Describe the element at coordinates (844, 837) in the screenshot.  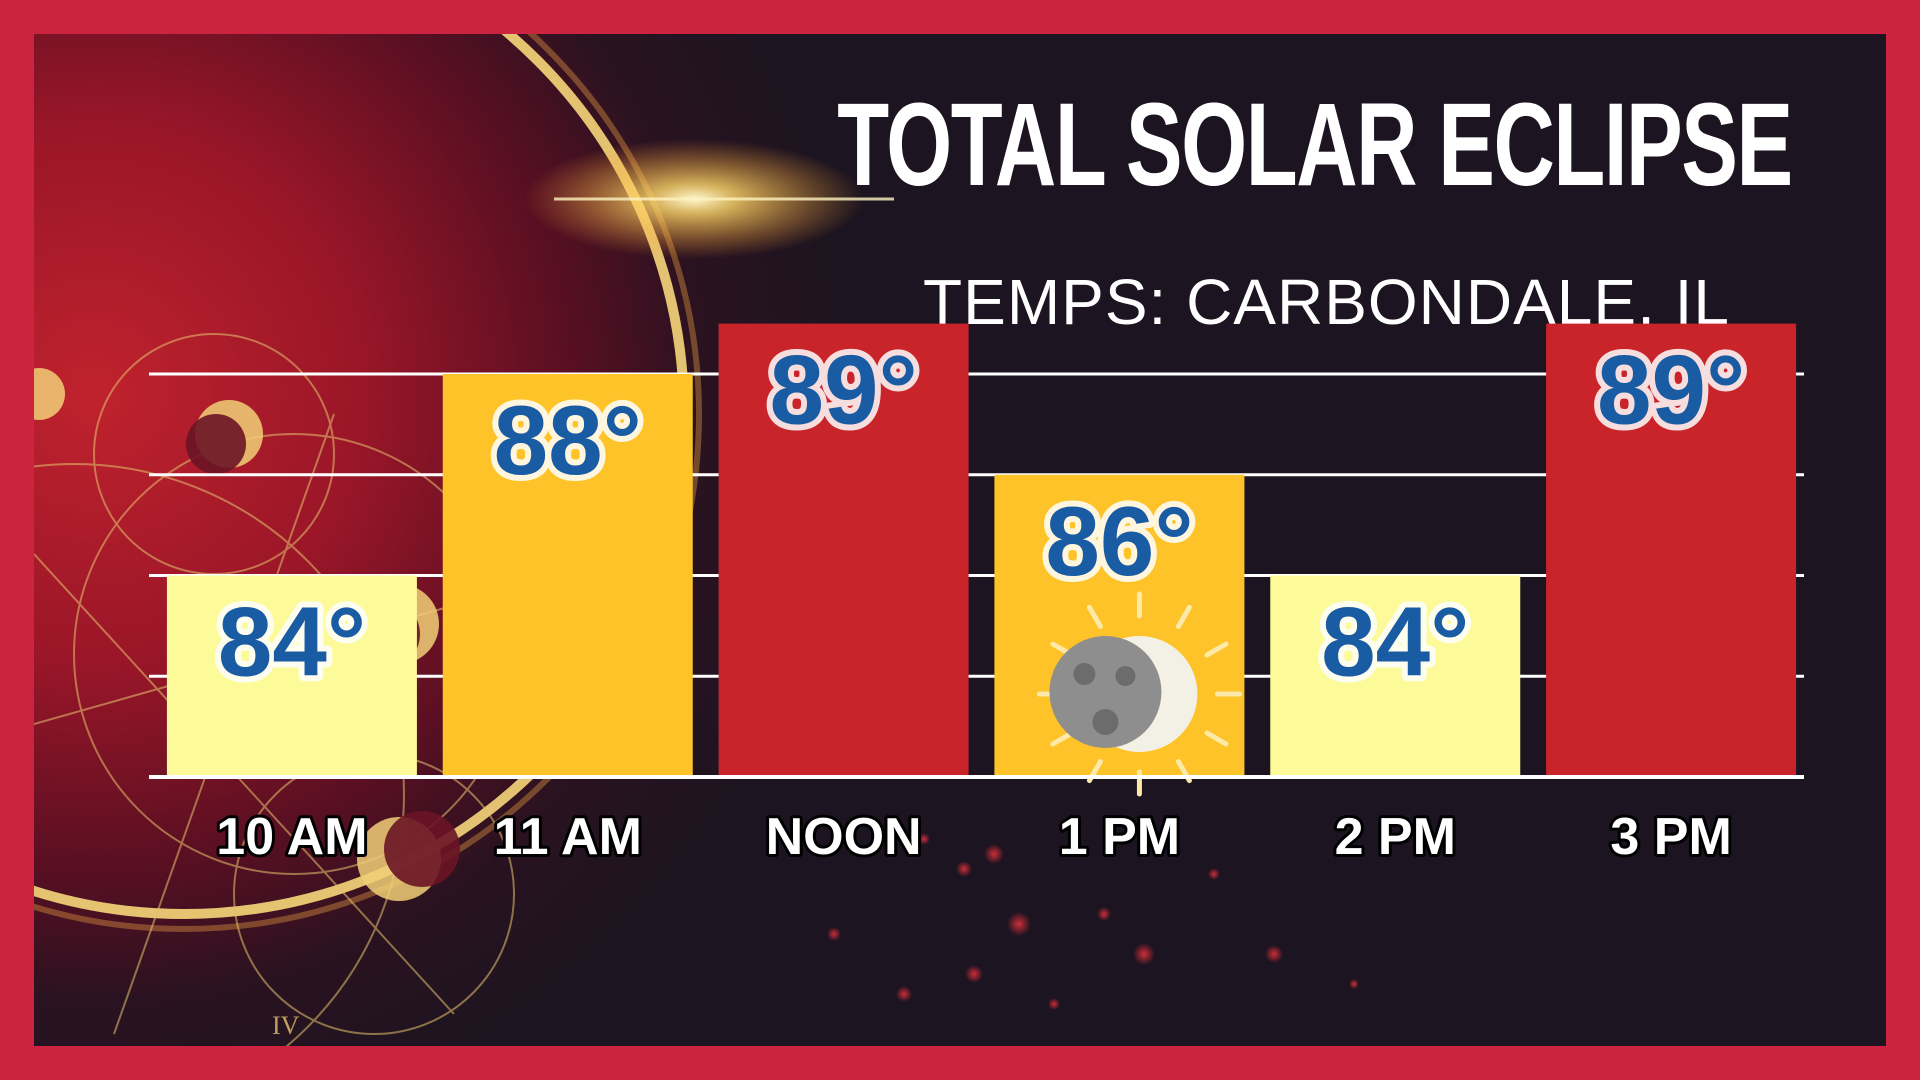
I see `category-label: NOON` at that location.